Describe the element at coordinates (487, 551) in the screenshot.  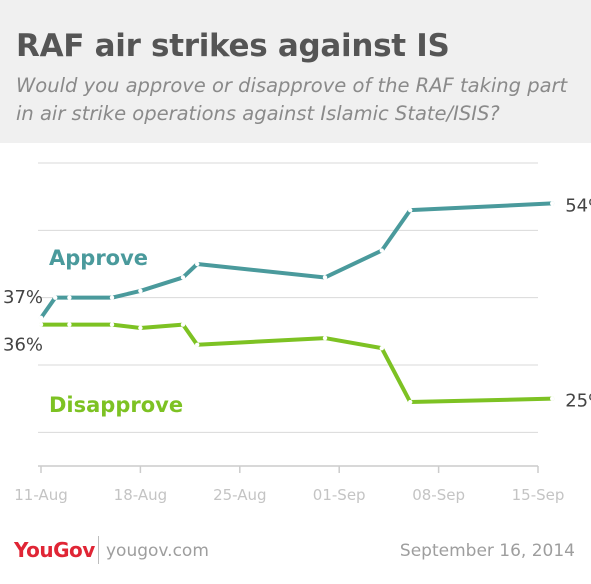
I see `footer-date: September 16, 2014` at that location.